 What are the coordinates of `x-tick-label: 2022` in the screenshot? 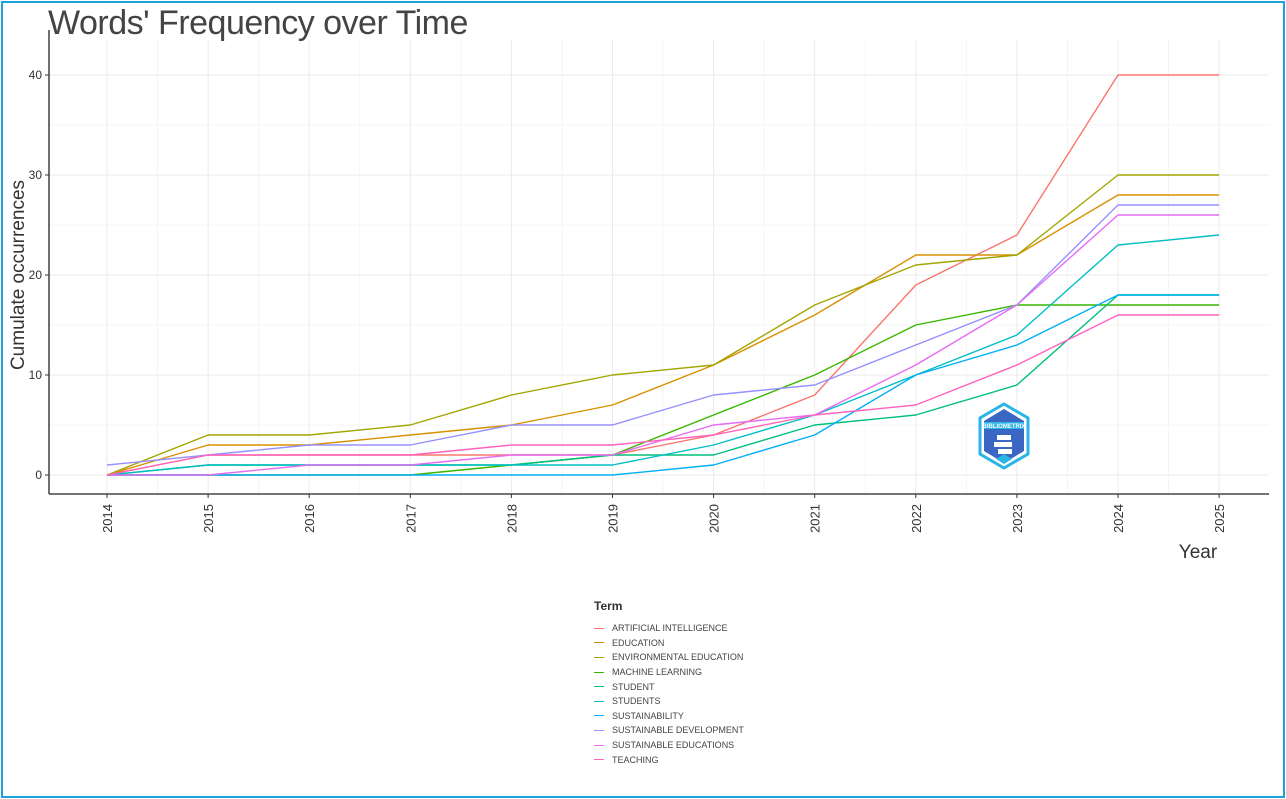 It's located at (916, 518).